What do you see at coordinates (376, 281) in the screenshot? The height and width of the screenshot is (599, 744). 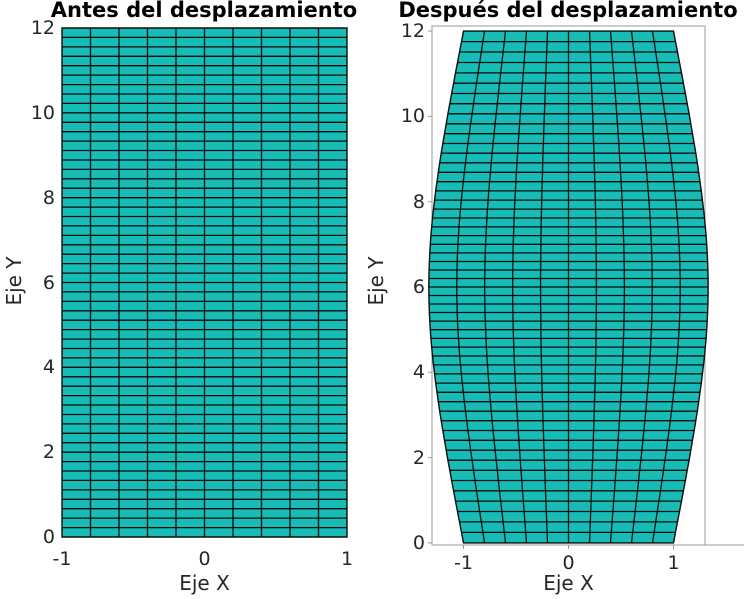 I see `y-axis-label-after: Eje Y` at bounding box center [376, 281].